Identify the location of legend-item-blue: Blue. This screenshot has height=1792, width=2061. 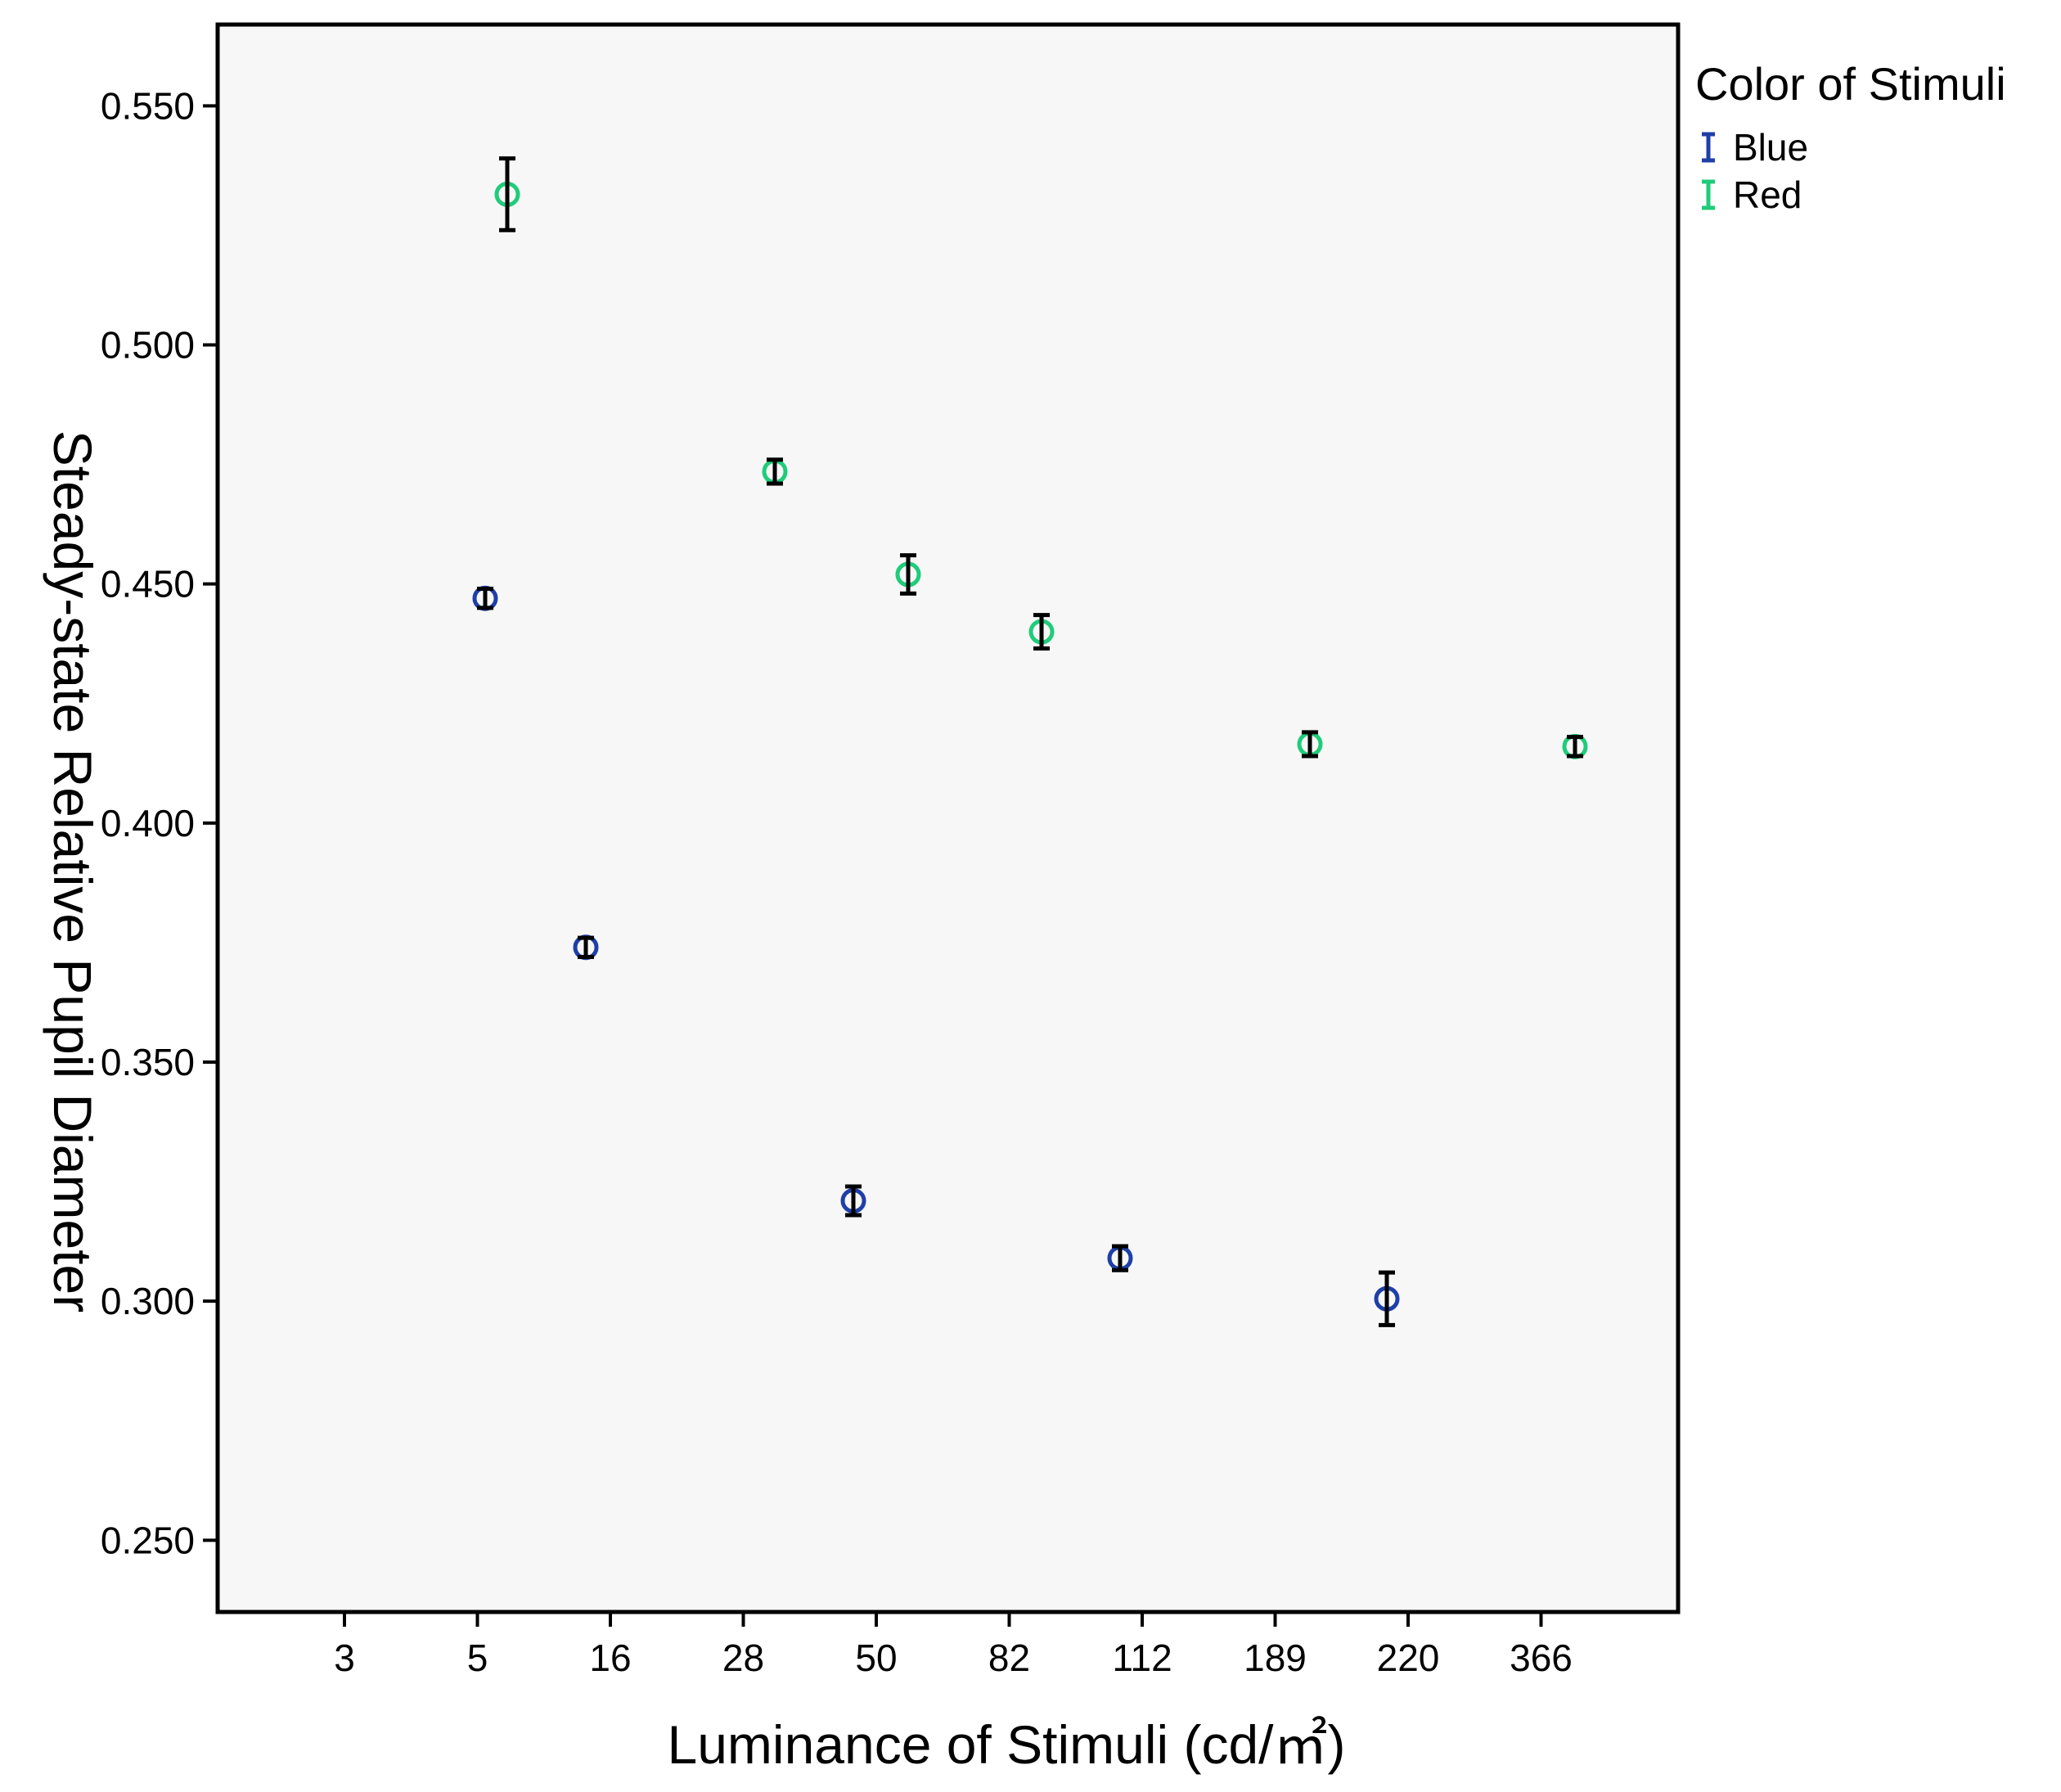
(1755, 147).